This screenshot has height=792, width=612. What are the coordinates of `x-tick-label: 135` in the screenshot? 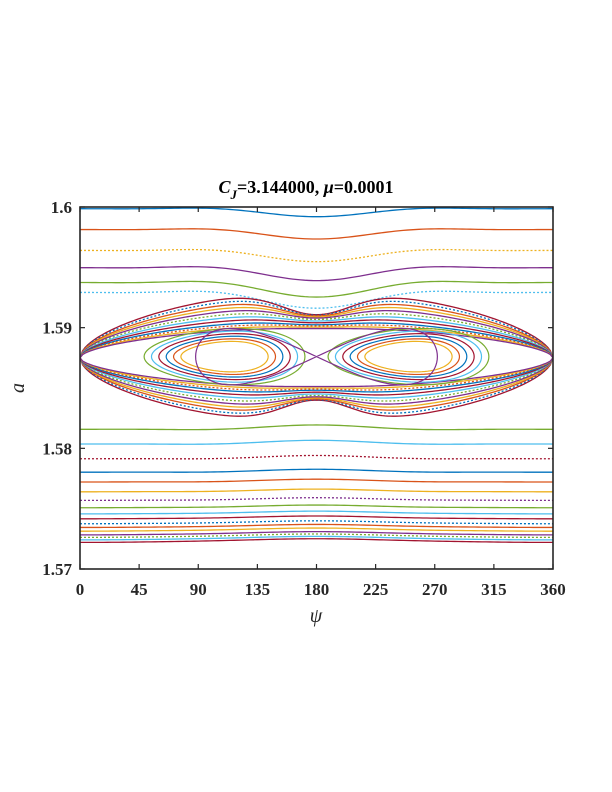 It's located at (258, 589).